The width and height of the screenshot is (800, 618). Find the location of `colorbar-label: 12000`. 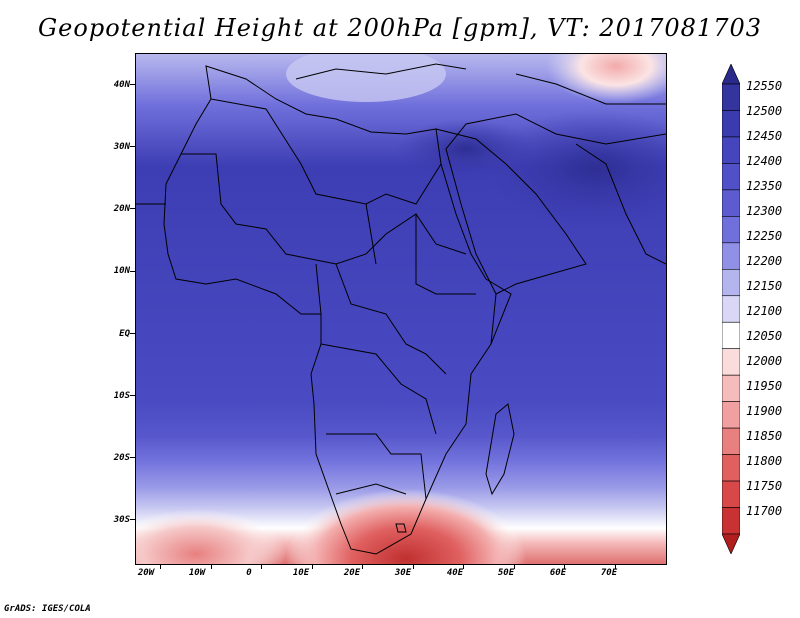

colorbar-label: 12000 is located at coordinates (764, 361).